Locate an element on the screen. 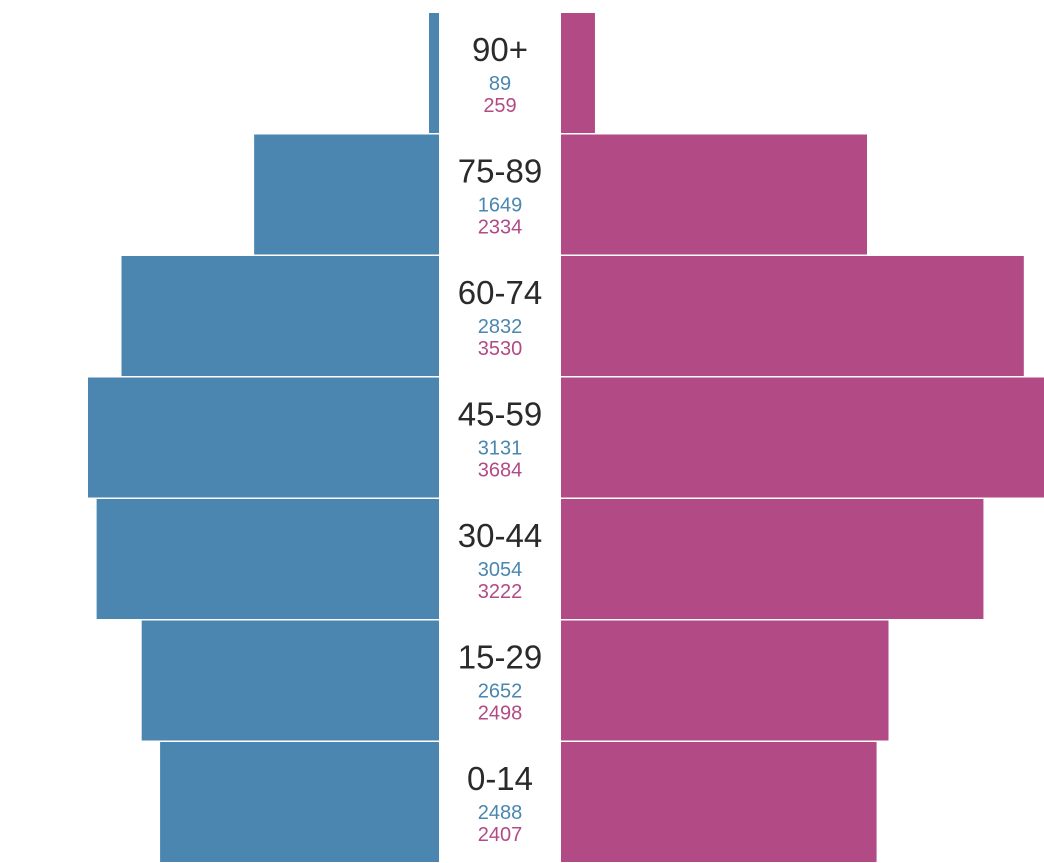  bar-left-90+ is located at coordinates (434, 73).